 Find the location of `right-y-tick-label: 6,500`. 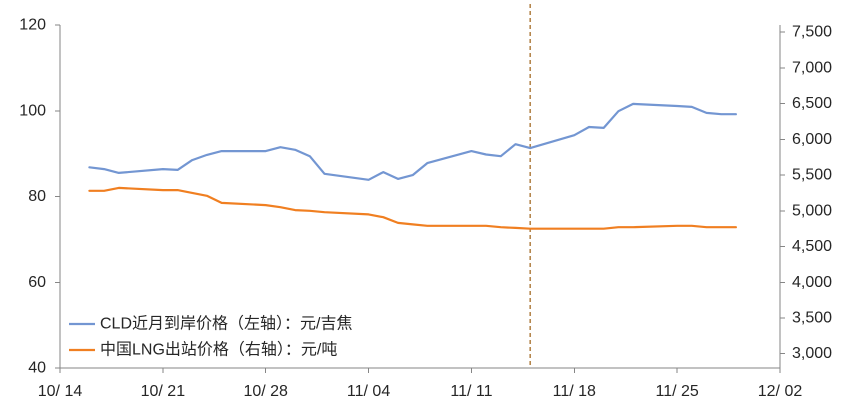

right-y-tick-label: 6,500 is located at coordinates (812, 103).